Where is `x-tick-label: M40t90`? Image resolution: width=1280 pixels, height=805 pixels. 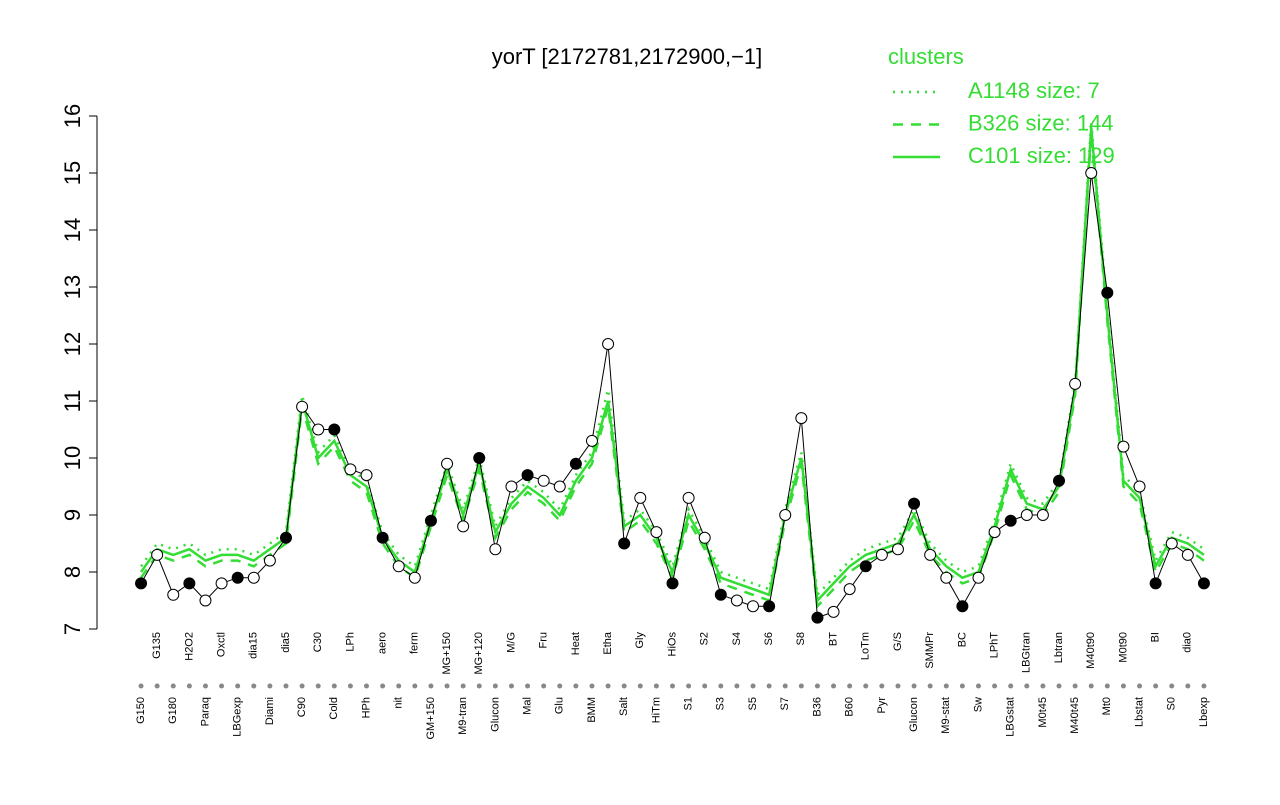
x-tick-label: M40t90 is located at coordinates (1091, 650).